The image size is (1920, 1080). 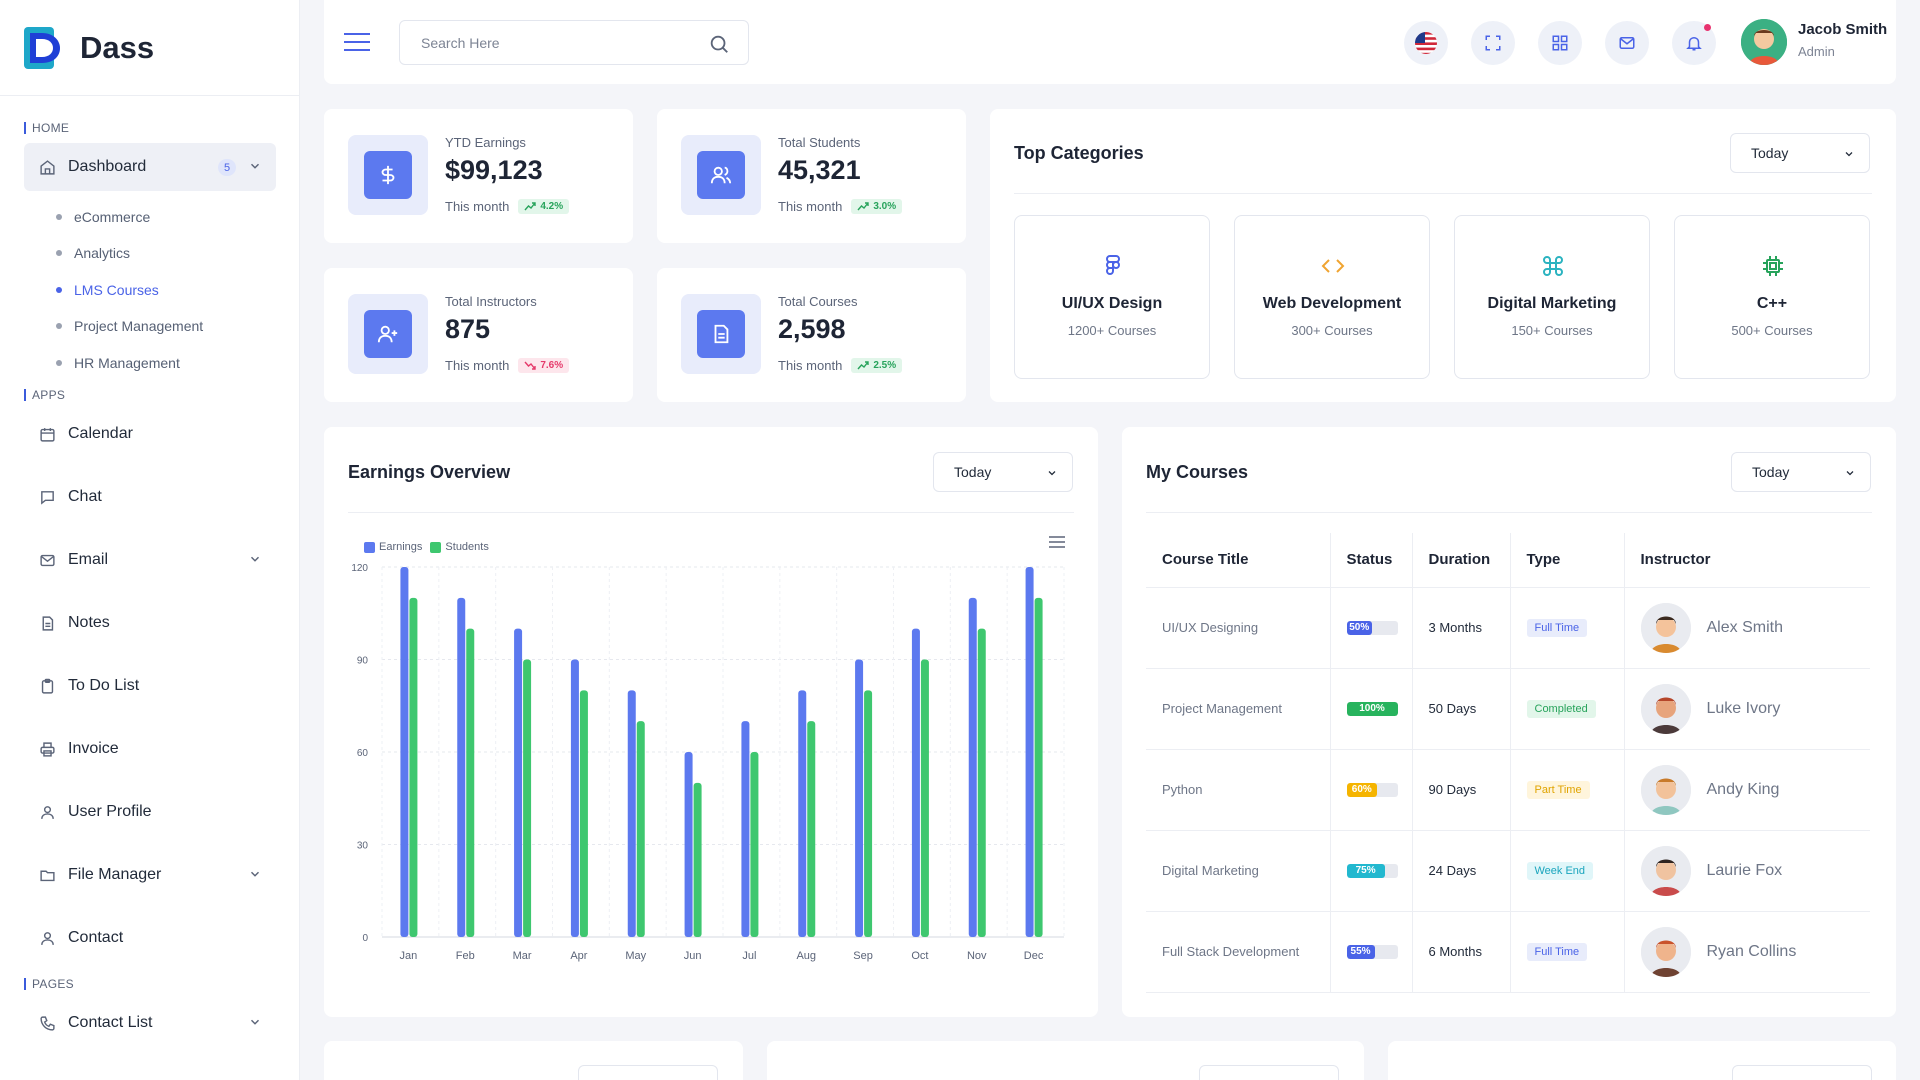 What do you see at coordinates (150, 938) in the screenshot?
I see `sidebar-item-contact: Contact` at bounding box center [150, 938].